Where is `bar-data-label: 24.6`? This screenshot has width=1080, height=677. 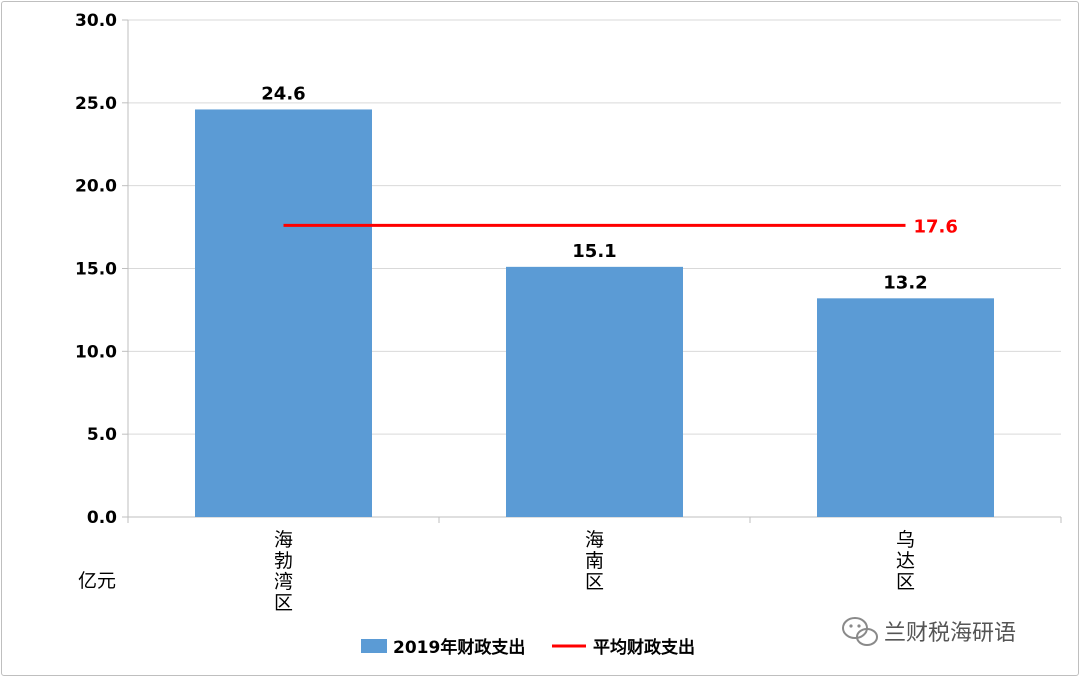 bar-data-label: 24.6 is located at coordinates (283, 93).